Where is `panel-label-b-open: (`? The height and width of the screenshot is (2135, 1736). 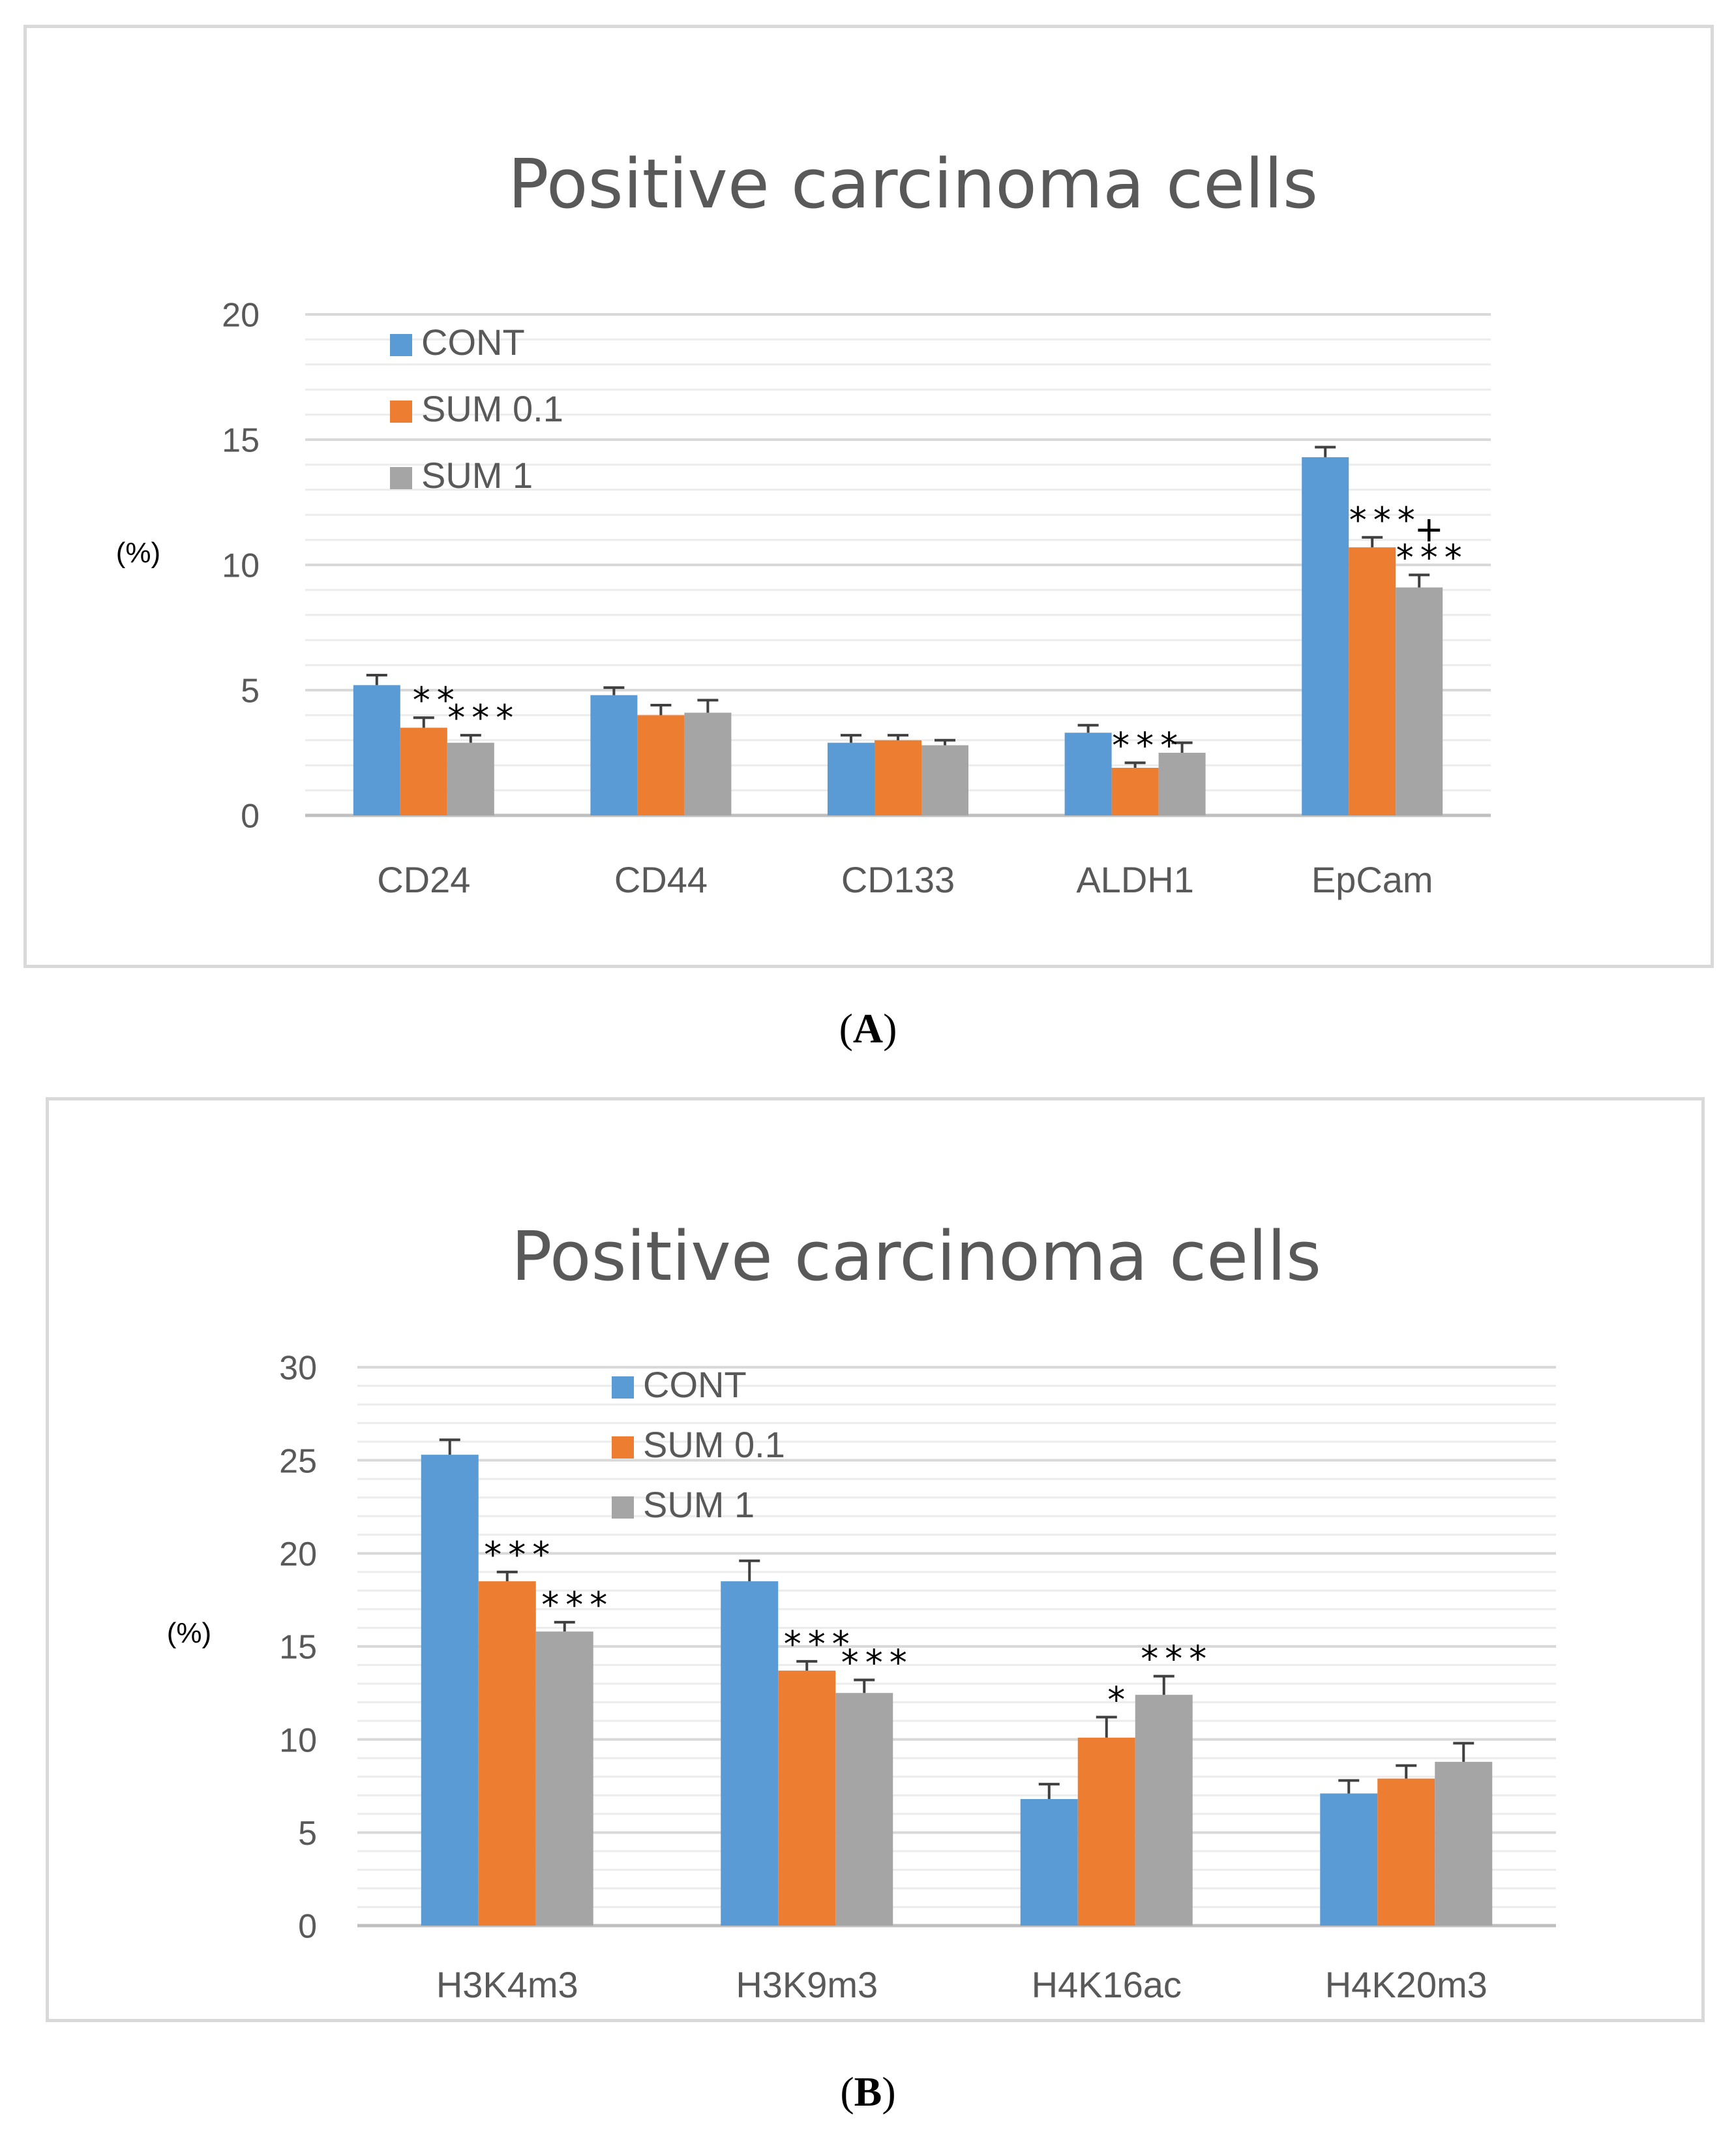 panel-label-b-open: ( is located at coordinates (847, 2091).